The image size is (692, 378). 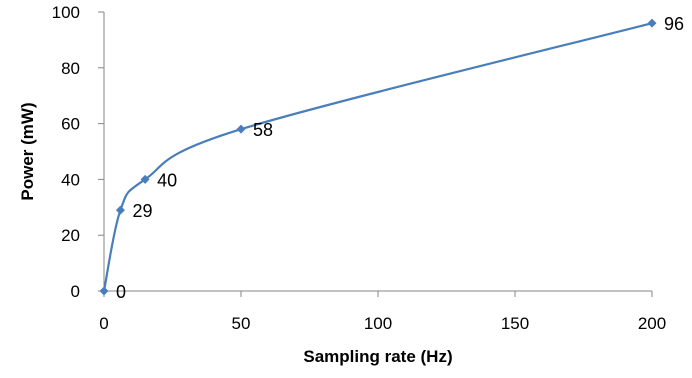 I want to click on data-point-label: 58, so click(x=263, y=130).